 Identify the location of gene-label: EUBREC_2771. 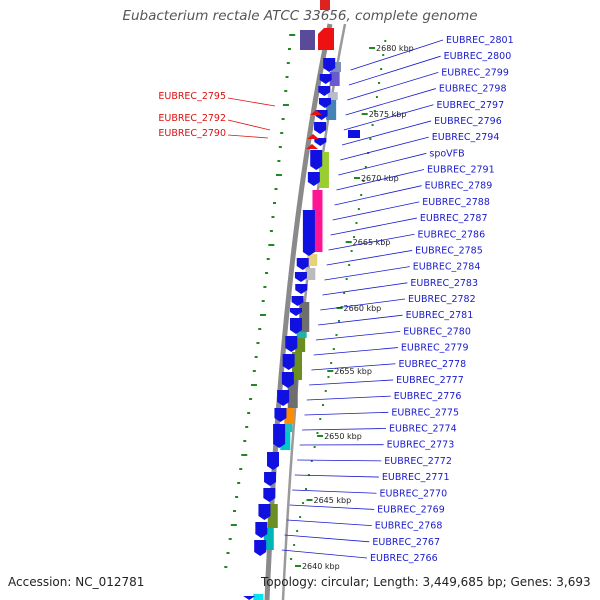
(416, 477).